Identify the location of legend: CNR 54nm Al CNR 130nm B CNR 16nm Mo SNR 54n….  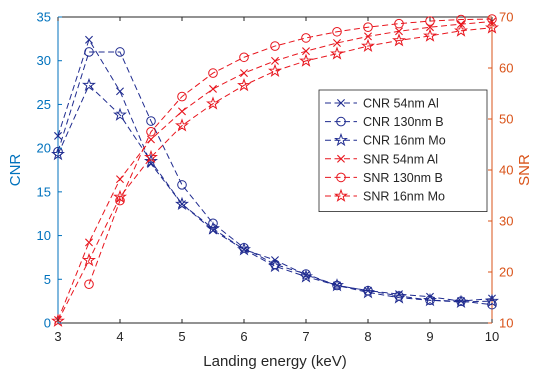
(403, 150).